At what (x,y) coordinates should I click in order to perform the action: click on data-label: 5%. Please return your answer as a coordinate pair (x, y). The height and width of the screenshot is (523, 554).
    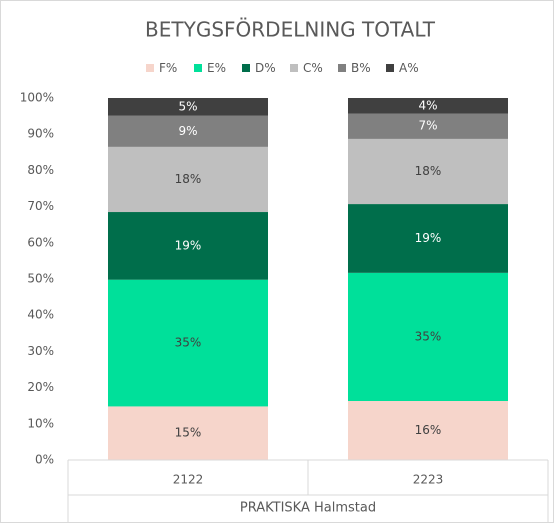
    Looking at the image, I should click on (187, 106).